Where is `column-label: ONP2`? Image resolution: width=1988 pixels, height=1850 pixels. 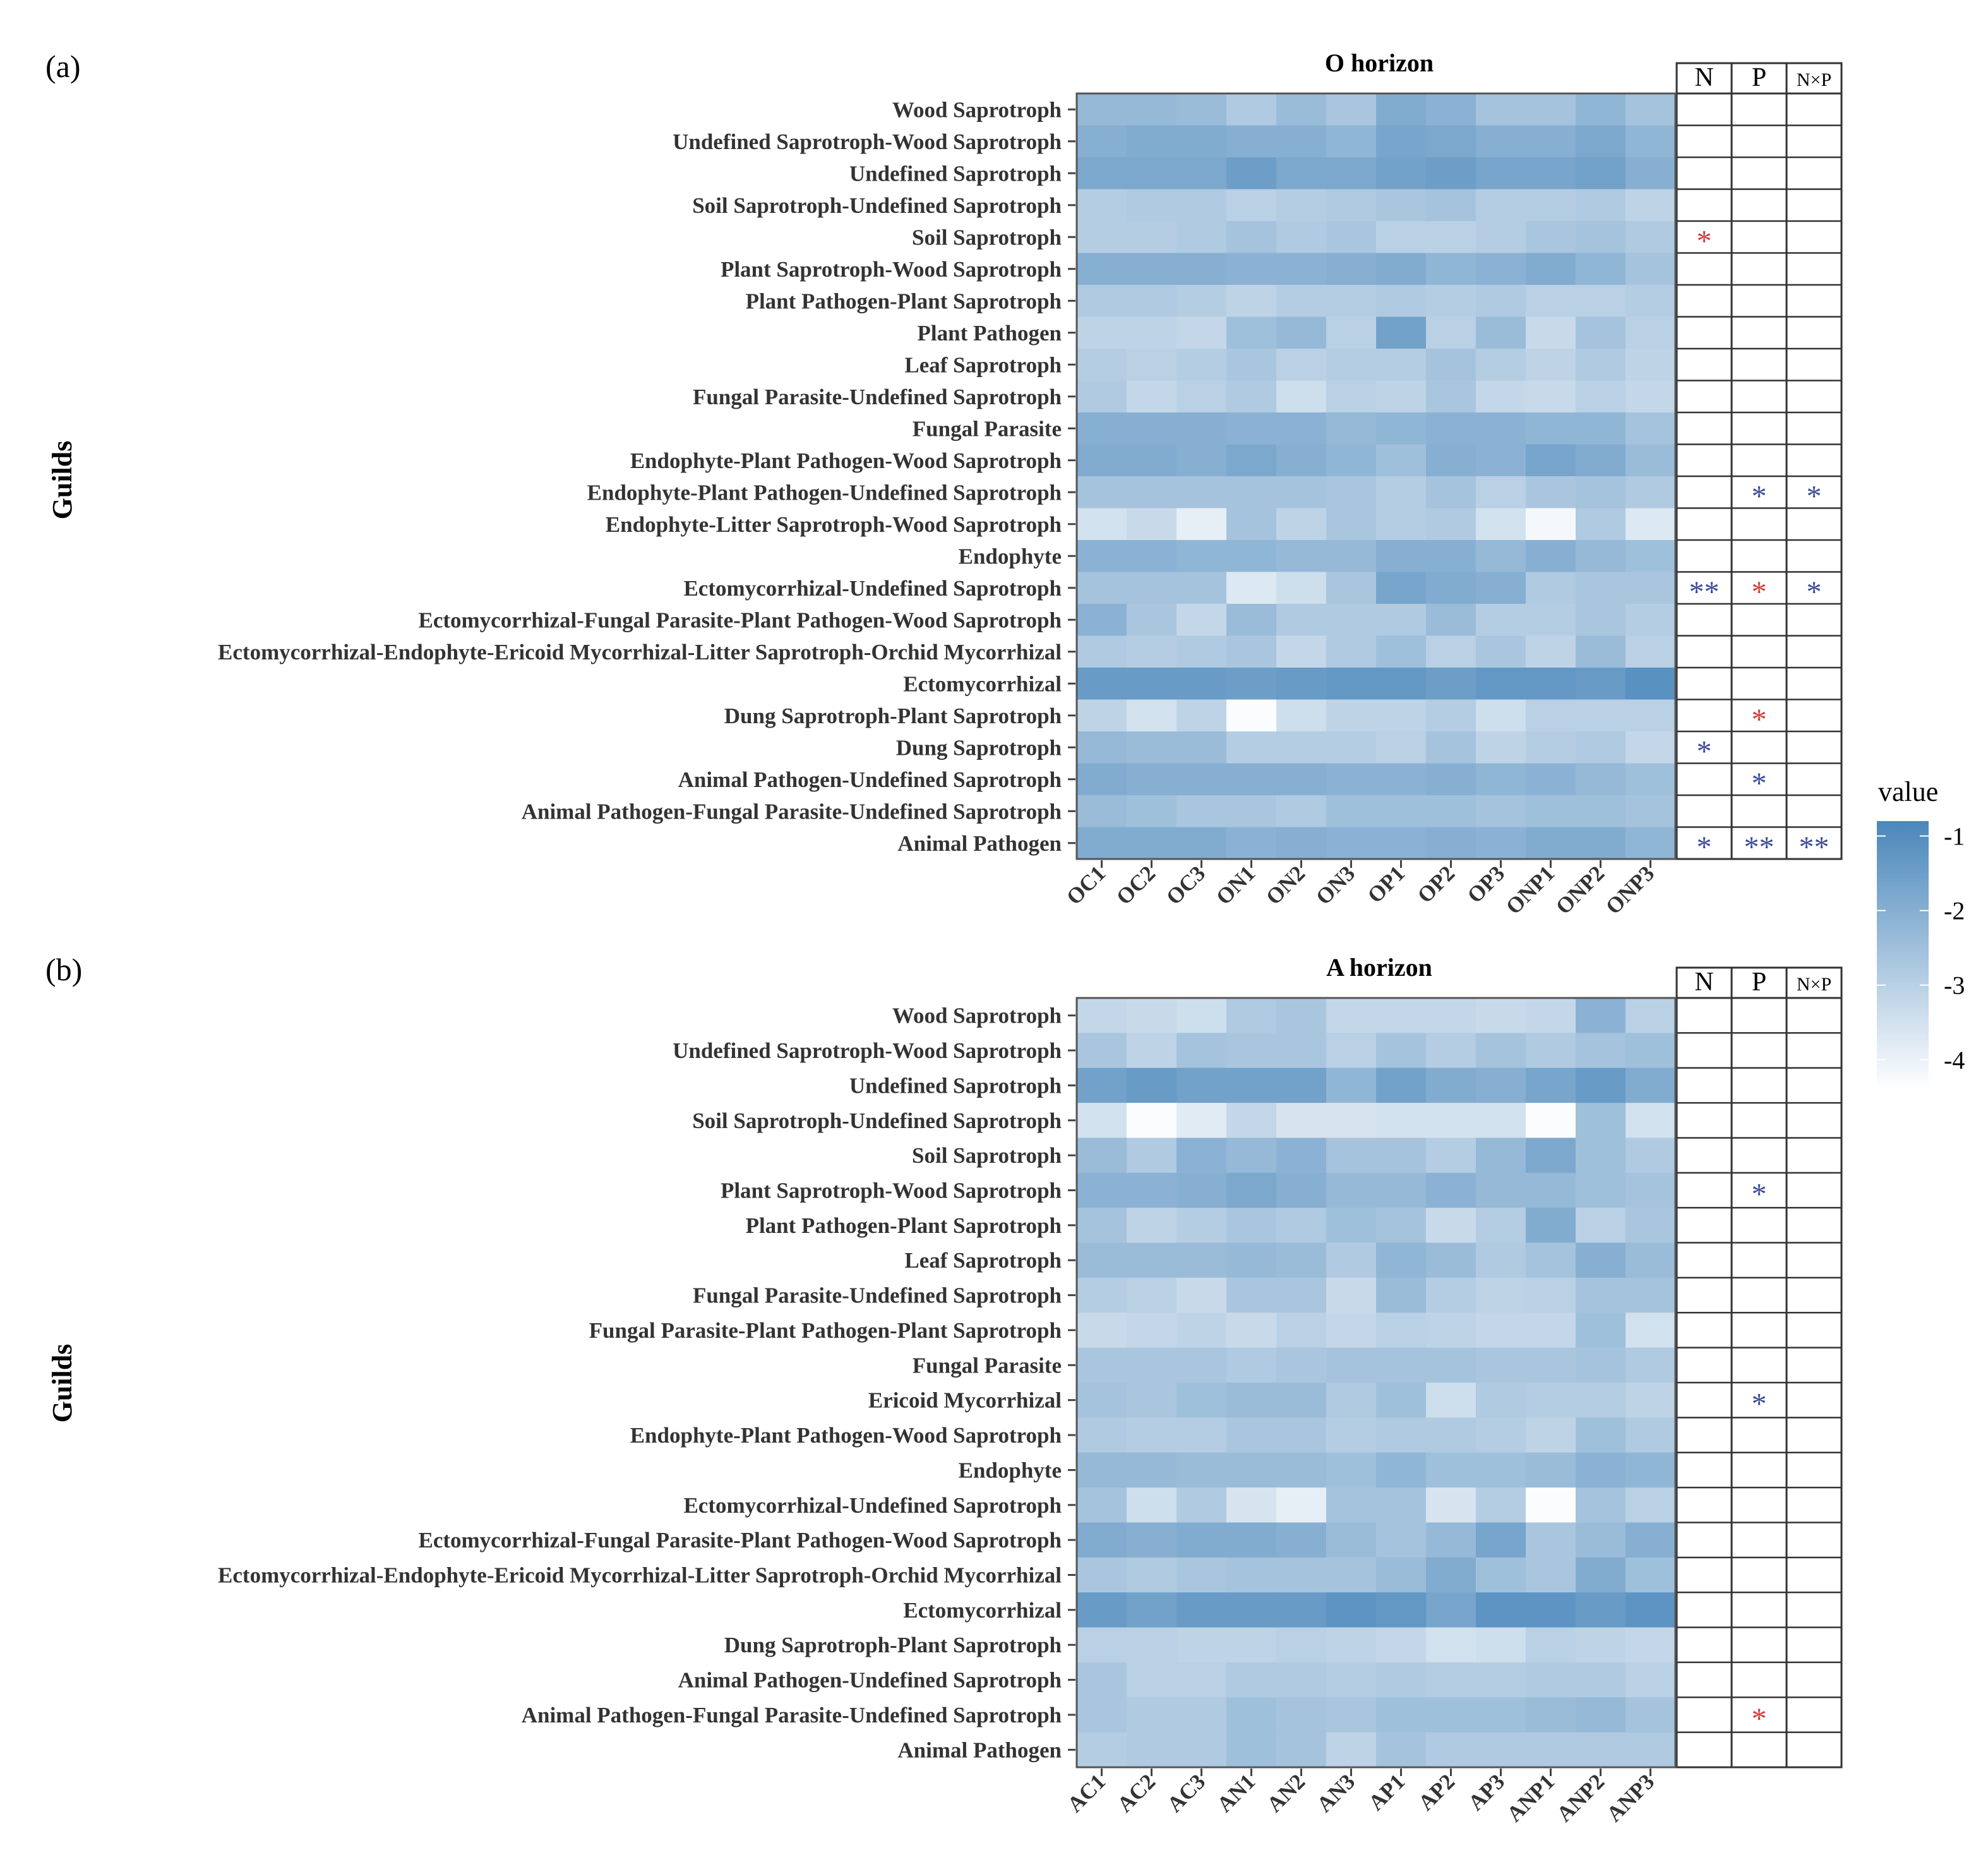 column-label: ONP2 is located at coordinates (1580, 890).